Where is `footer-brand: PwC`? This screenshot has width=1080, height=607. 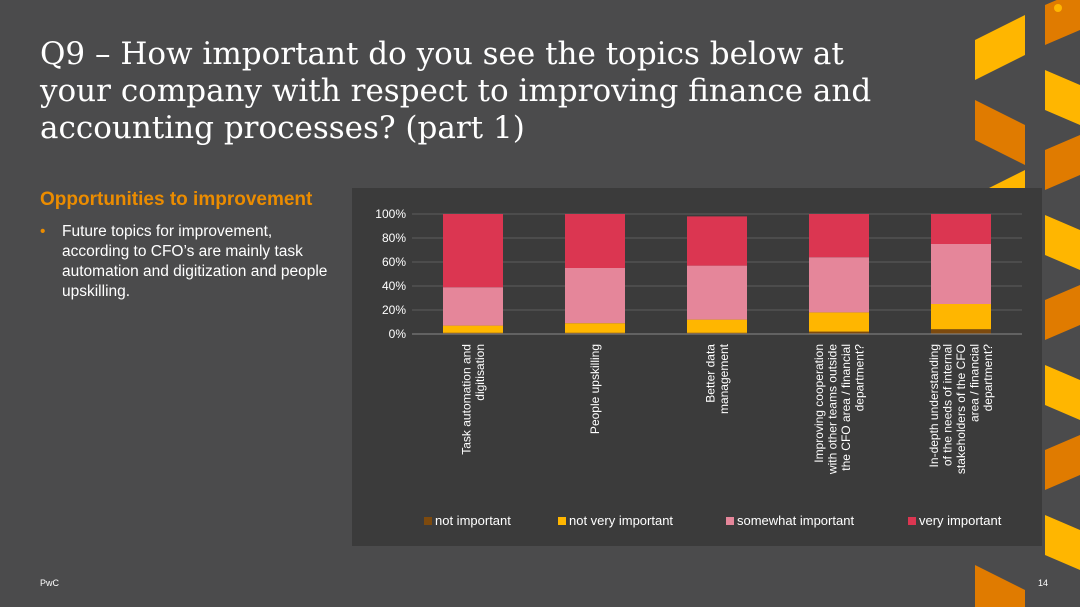 footer-brand: PwC is located at coordinates (50, 583).